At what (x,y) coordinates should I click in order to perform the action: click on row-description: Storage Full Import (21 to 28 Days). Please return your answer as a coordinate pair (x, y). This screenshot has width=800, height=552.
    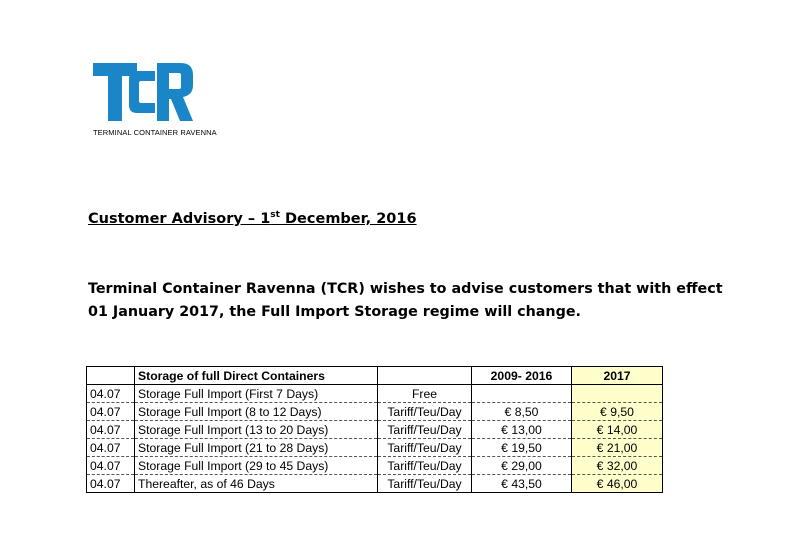
    Looking at the image, I should click on (256, 447).